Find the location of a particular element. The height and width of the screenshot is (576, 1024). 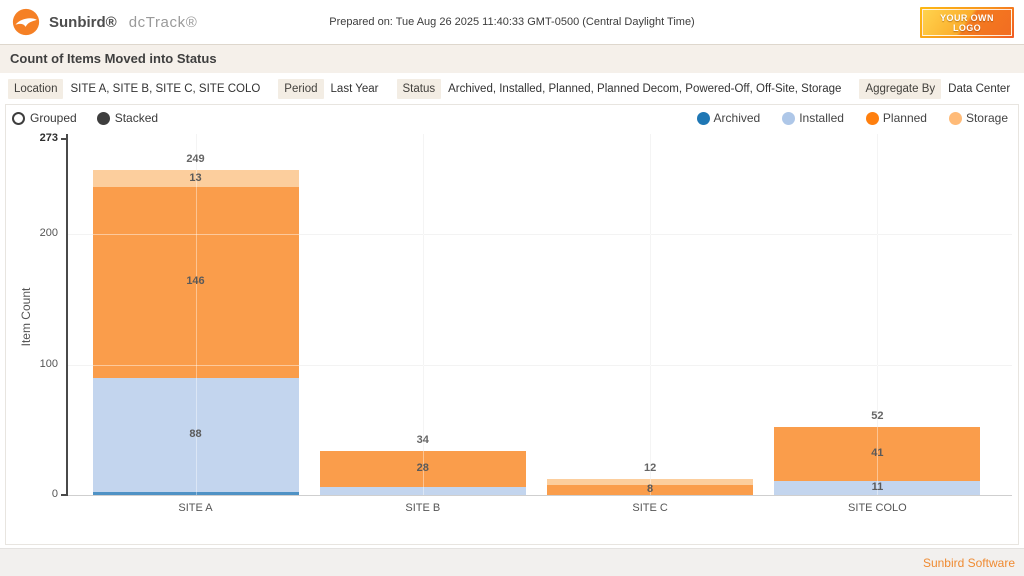

page-footer: Sunbird Software is located at coordinates (512, 562).